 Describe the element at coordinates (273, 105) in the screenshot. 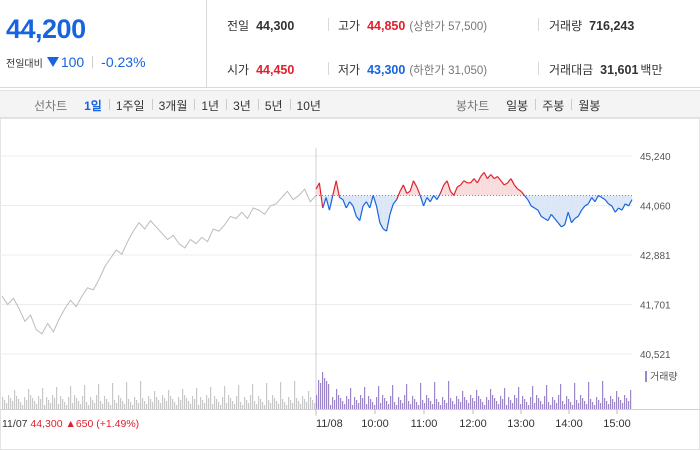

I see `tab-5years: 5년` at that location.